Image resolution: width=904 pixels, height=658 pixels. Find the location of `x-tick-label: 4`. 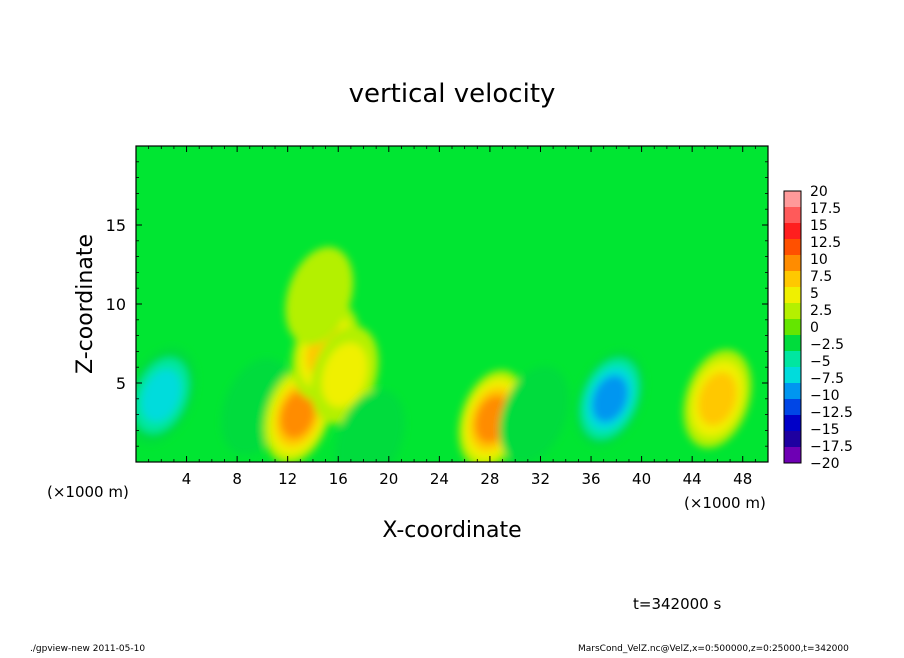

x-tick-label: 4 is located at coordinates (187, 479).